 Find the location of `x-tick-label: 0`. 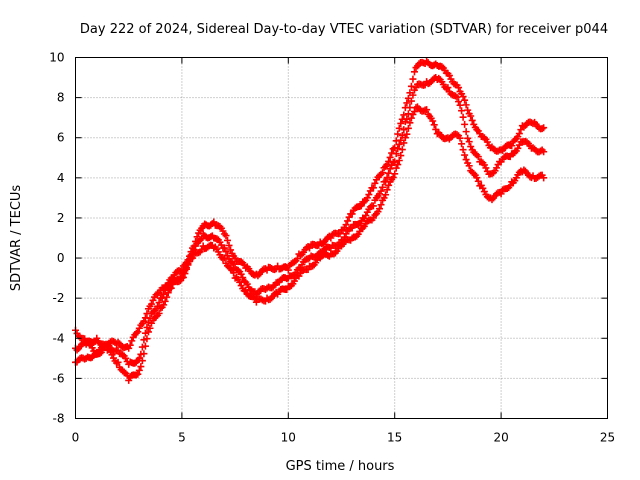

x-tick-label: 0 is located at coordinates (76, 438).